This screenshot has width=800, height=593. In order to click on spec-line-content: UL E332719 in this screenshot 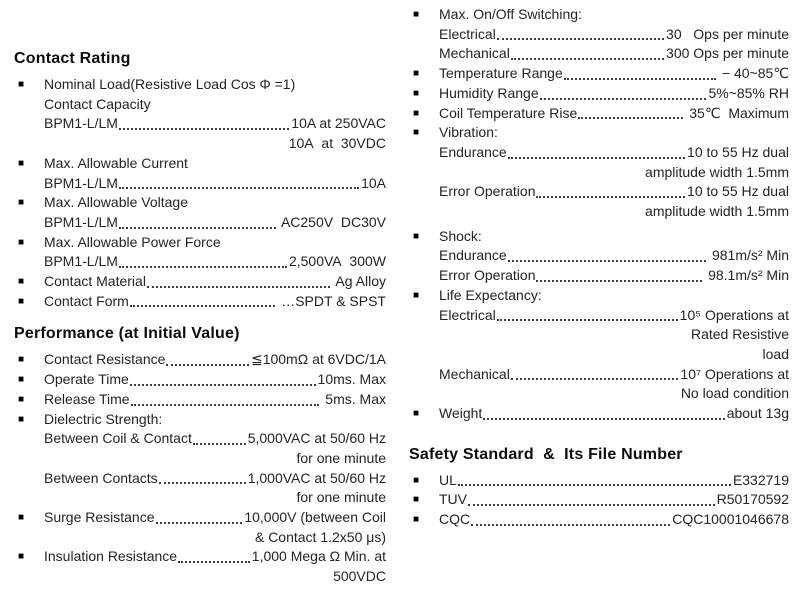, I will do `click(614, 481)`.